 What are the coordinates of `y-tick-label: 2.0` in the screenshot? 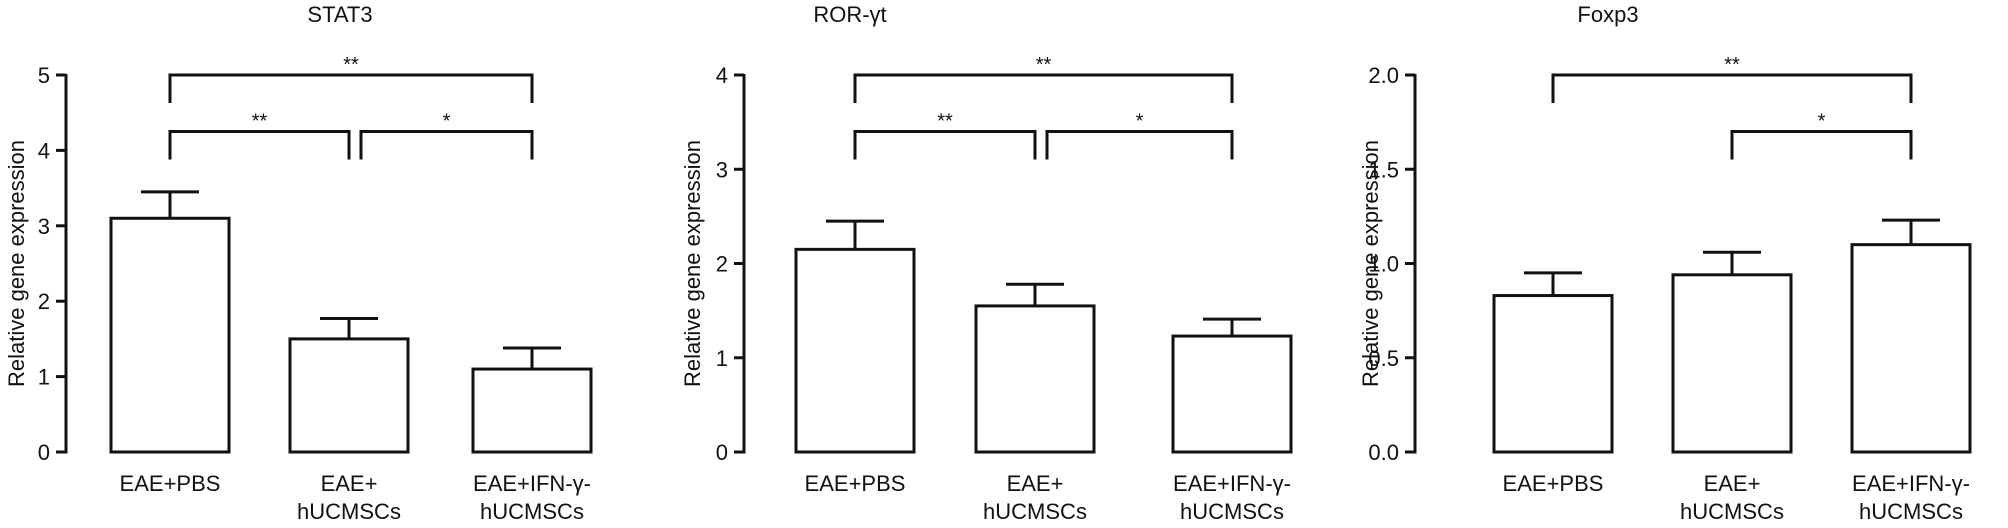 It's located at (1383, 75).